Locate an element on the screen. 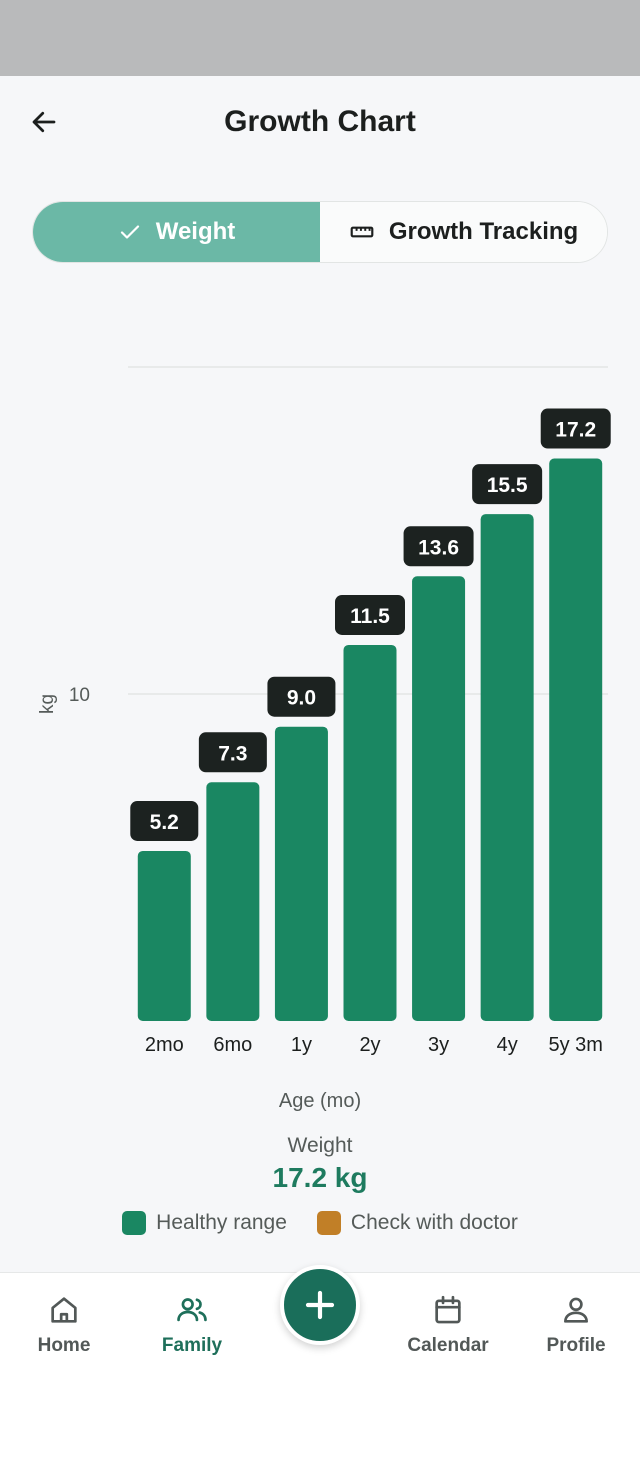 The height and width of the screenshot is (1476, 640). x-tick-label: 2mo is located at coordinates (164, 1045).